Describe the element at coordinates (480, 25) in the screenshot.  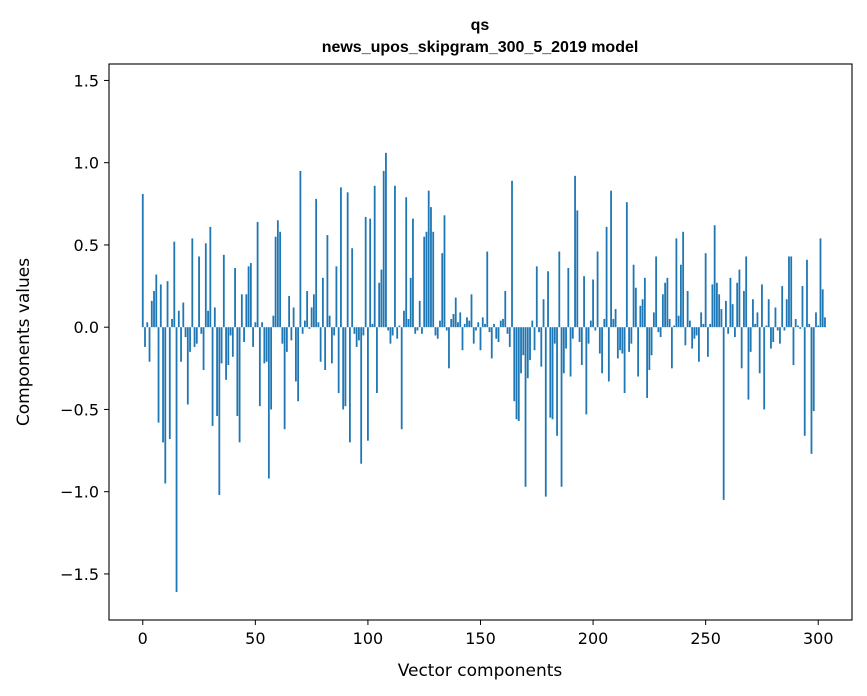
I see `chart-title: qs` at that location.